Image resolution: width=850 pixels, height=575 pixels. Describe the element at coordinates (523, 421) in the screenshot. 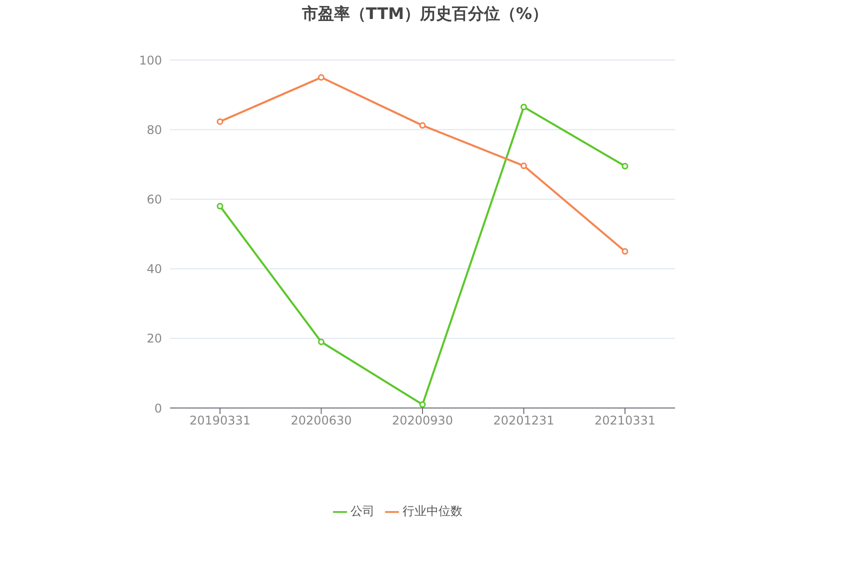

I see `x-tick-label: 20201231` at that location.